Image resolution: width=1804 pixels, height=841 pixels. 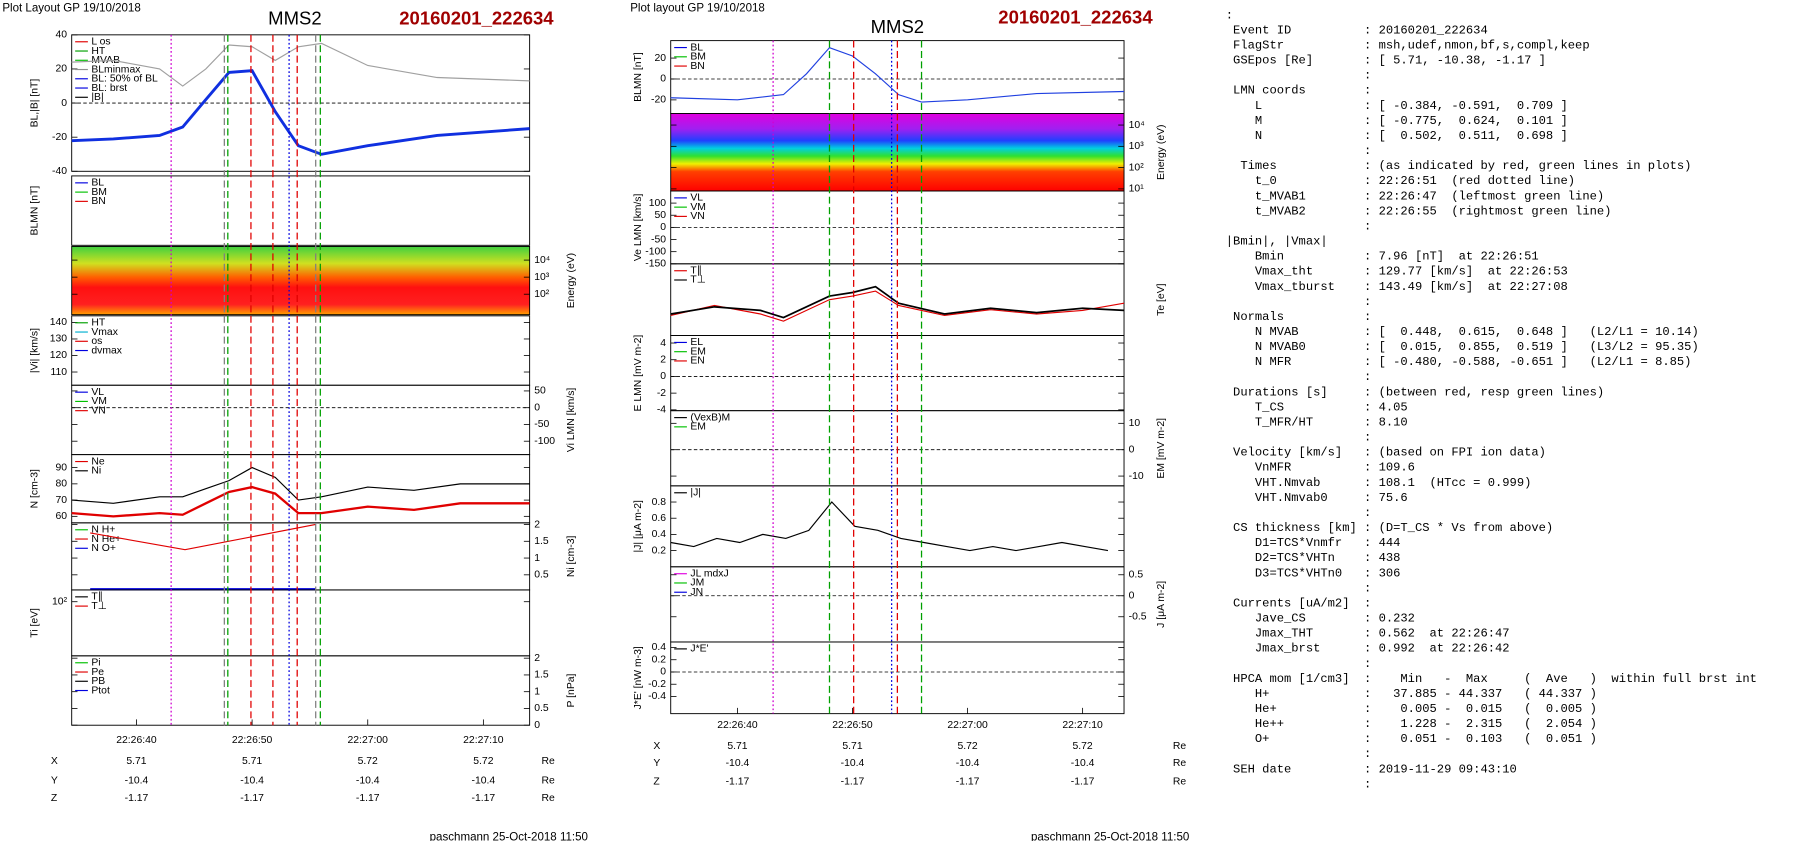 I want to click on summary-line: Event ID : 20160201_222634, so click(x=1357, y=30).